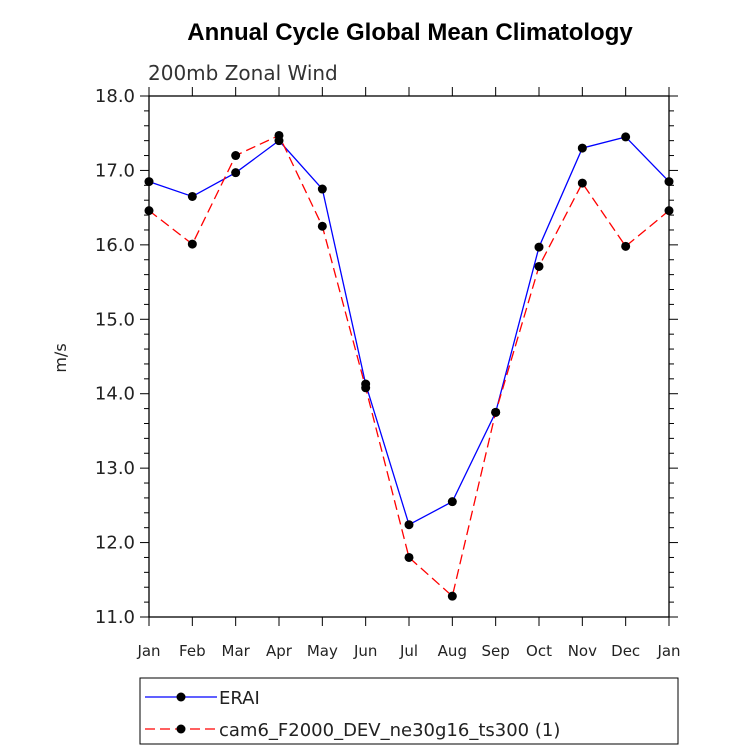 The height and width of the screenshot is (752, 733). Describe the element at coordinates (389, 730) in the screenshot. I see `legend-label: cam6_F2000_DEV_ne30g16_ts300 (1)` at that location.